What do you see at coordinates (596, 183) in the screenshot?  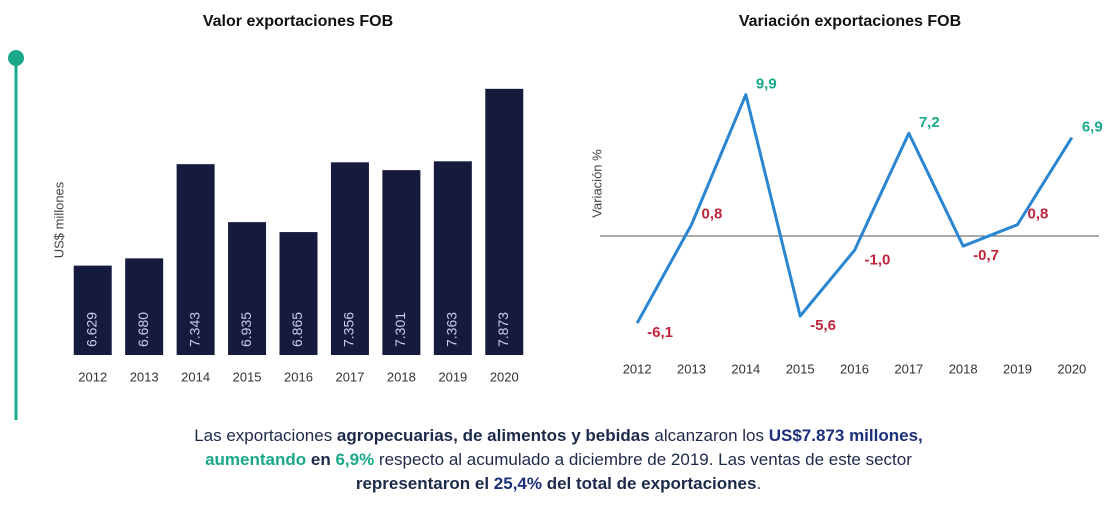 I see `y-axis-label: Variación %` at bounding box center [596, 183].